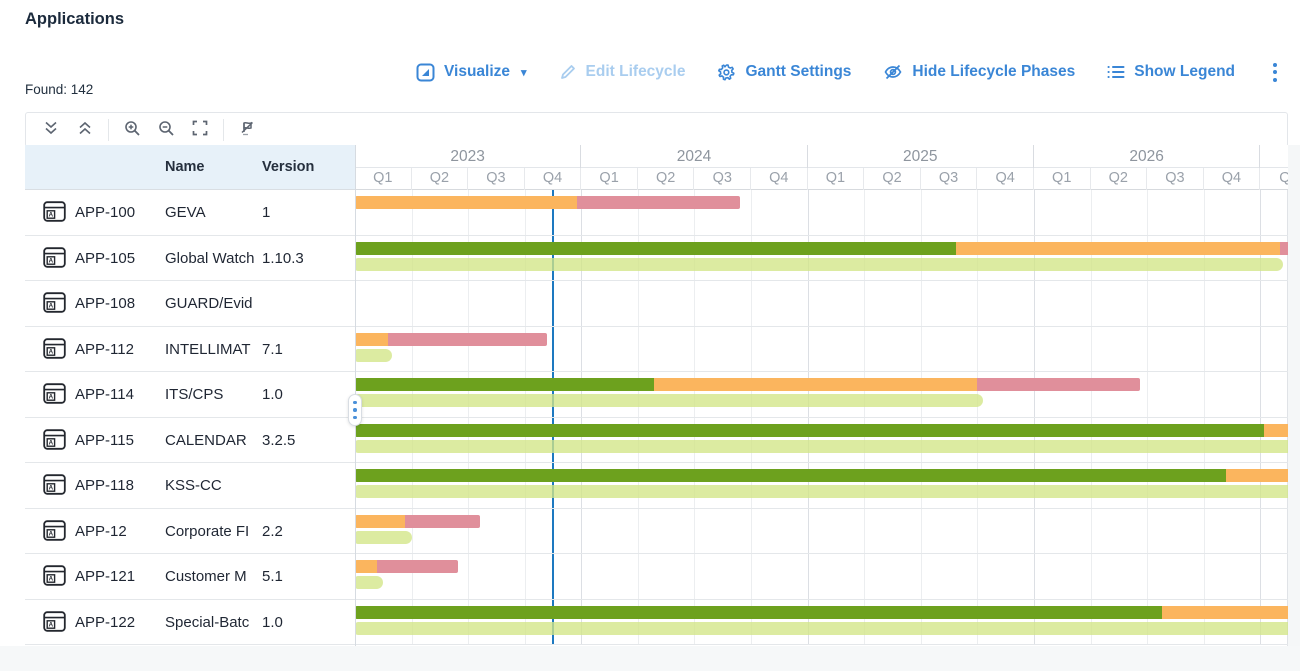 This screenshot has height=671, width=1300. What do you see at coordinates (105, 258) in the screenshot?
I see `app-id: APP-105` at bounding box center [105, 258].